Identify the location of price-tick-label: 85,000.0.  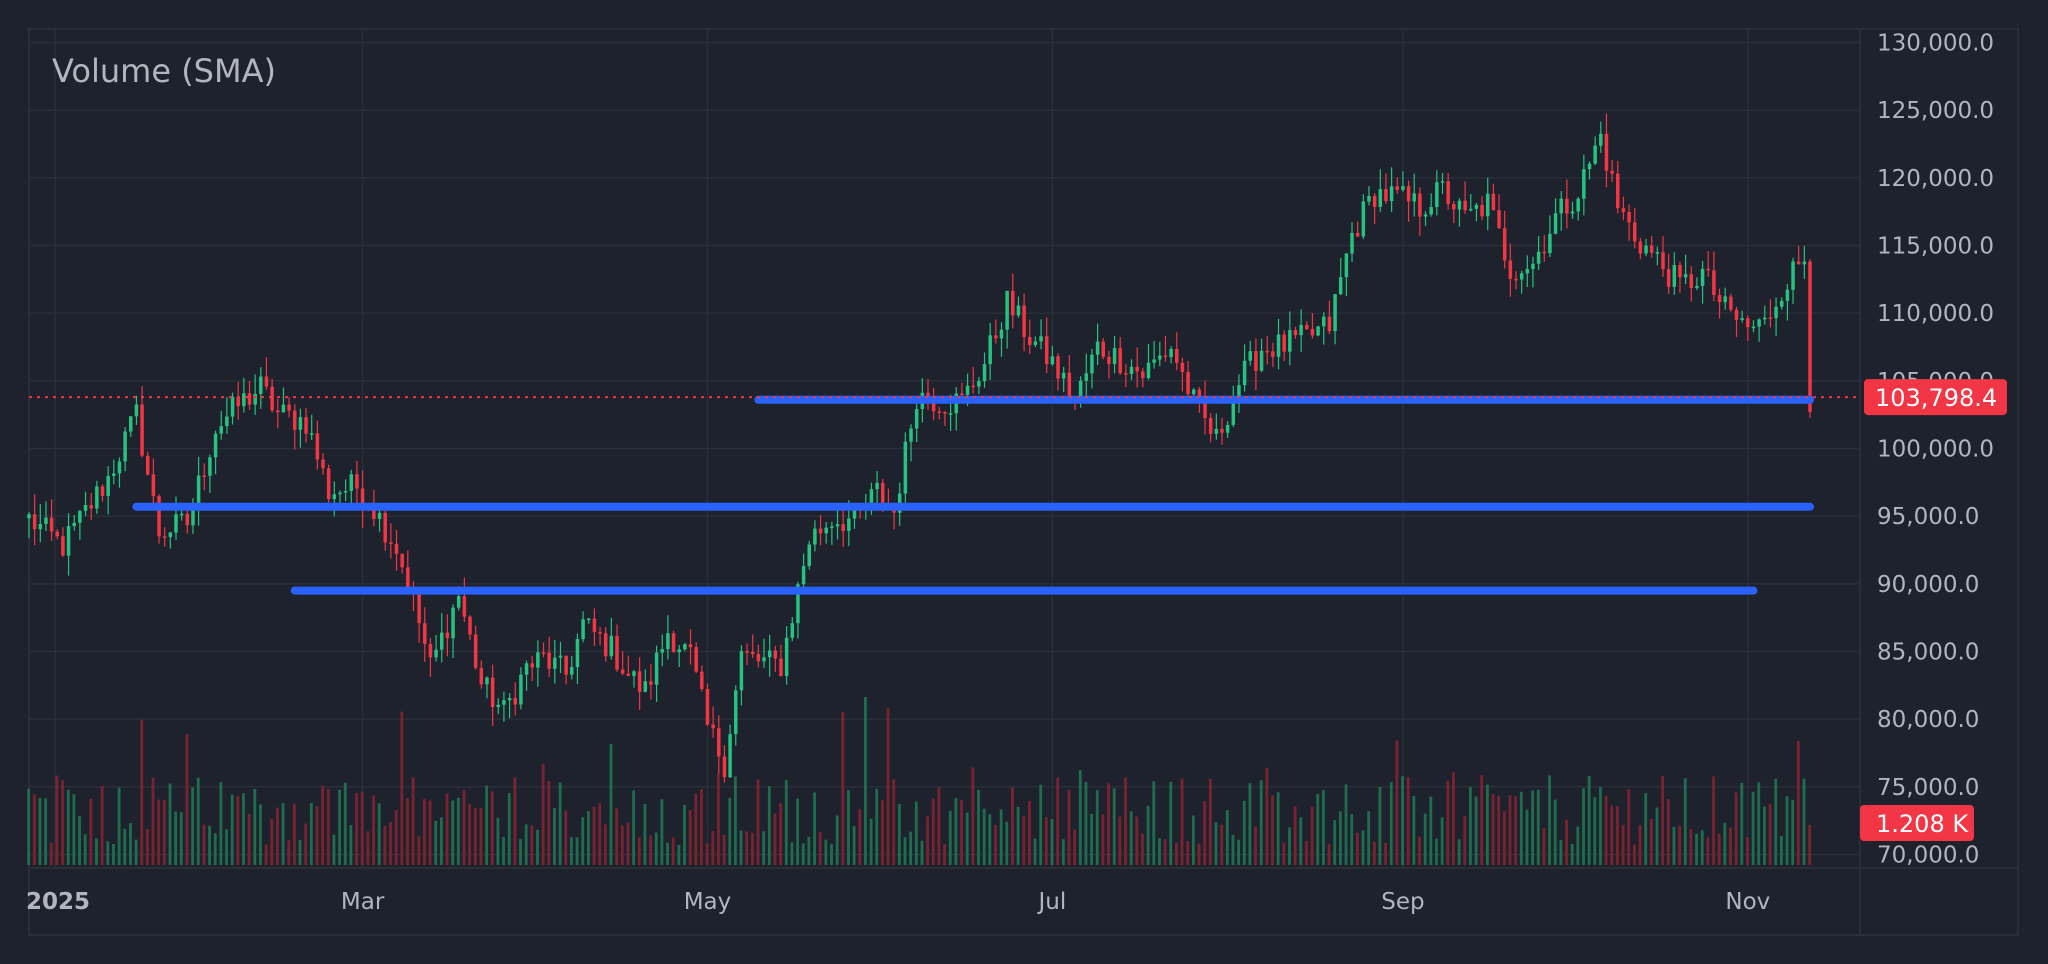
(1928, 652).